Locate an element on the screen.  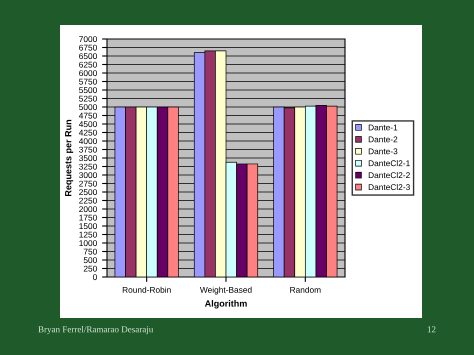
text: Bryan Ferrel/Ramarao Desaraju is located at coordinates (96, 330).